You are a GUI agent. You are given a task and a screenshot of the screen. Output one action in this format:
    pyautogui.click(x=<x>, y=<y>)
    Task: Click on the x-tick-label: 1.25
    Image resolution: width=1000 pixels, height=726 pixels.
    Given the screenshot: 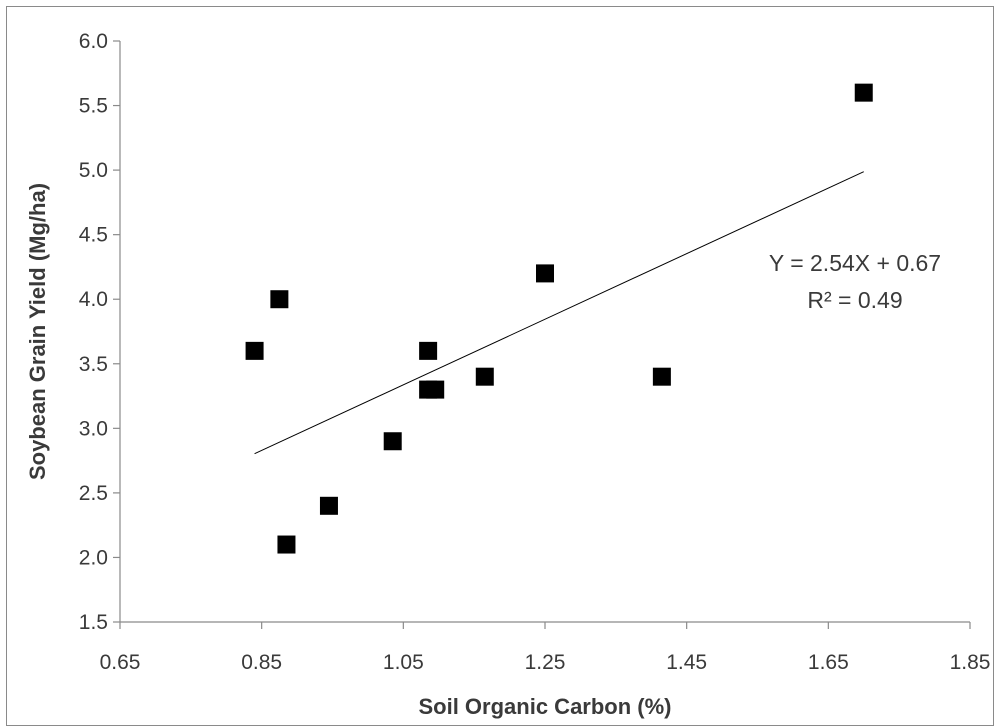 What is the action you would take?
    pyautogui.click(x=545, y=662)
    